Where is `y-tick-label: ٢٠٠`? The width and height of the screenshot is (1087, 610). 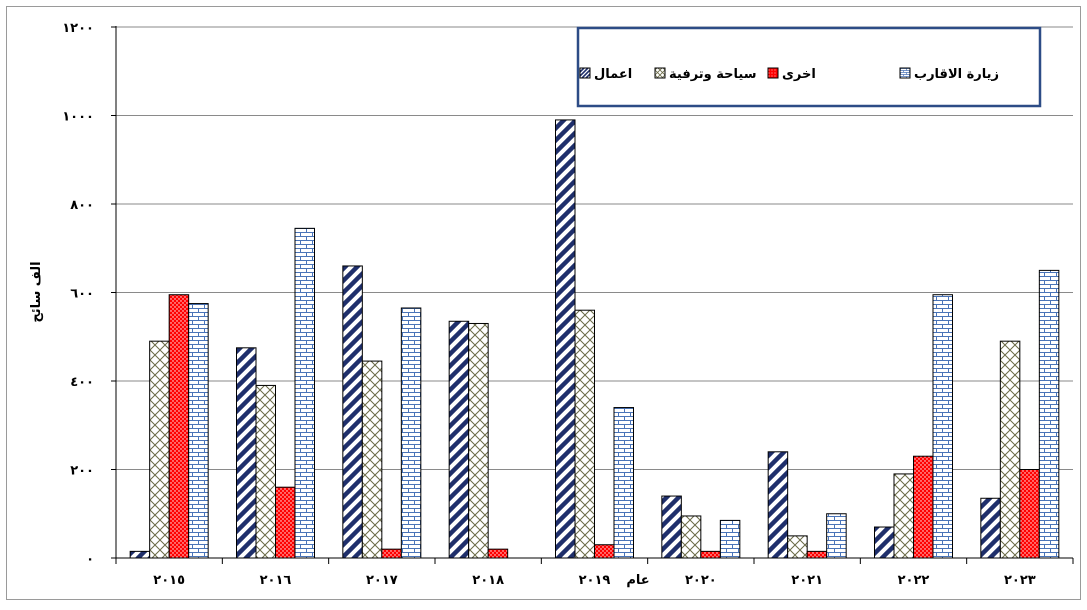
y-tick-label: ٢٠٠ is located at coordinates (82, 471).